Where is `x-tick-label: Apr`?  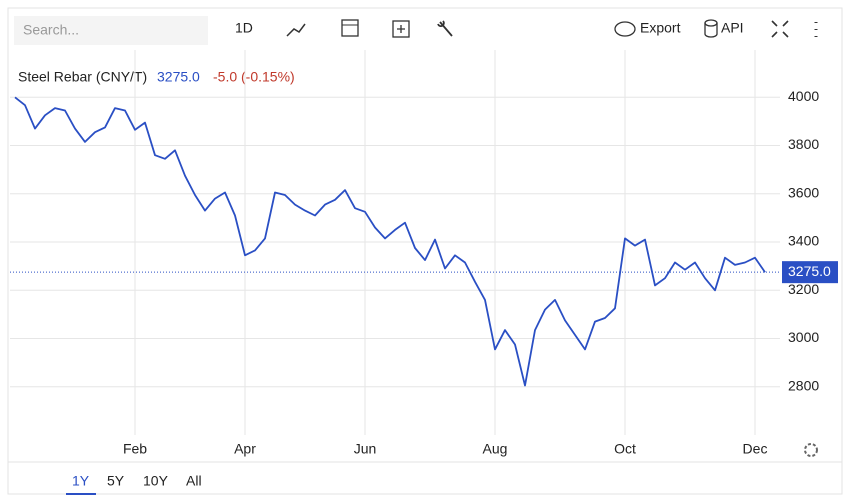 x-tick-label: Apr is located at coordinates (245, 449).